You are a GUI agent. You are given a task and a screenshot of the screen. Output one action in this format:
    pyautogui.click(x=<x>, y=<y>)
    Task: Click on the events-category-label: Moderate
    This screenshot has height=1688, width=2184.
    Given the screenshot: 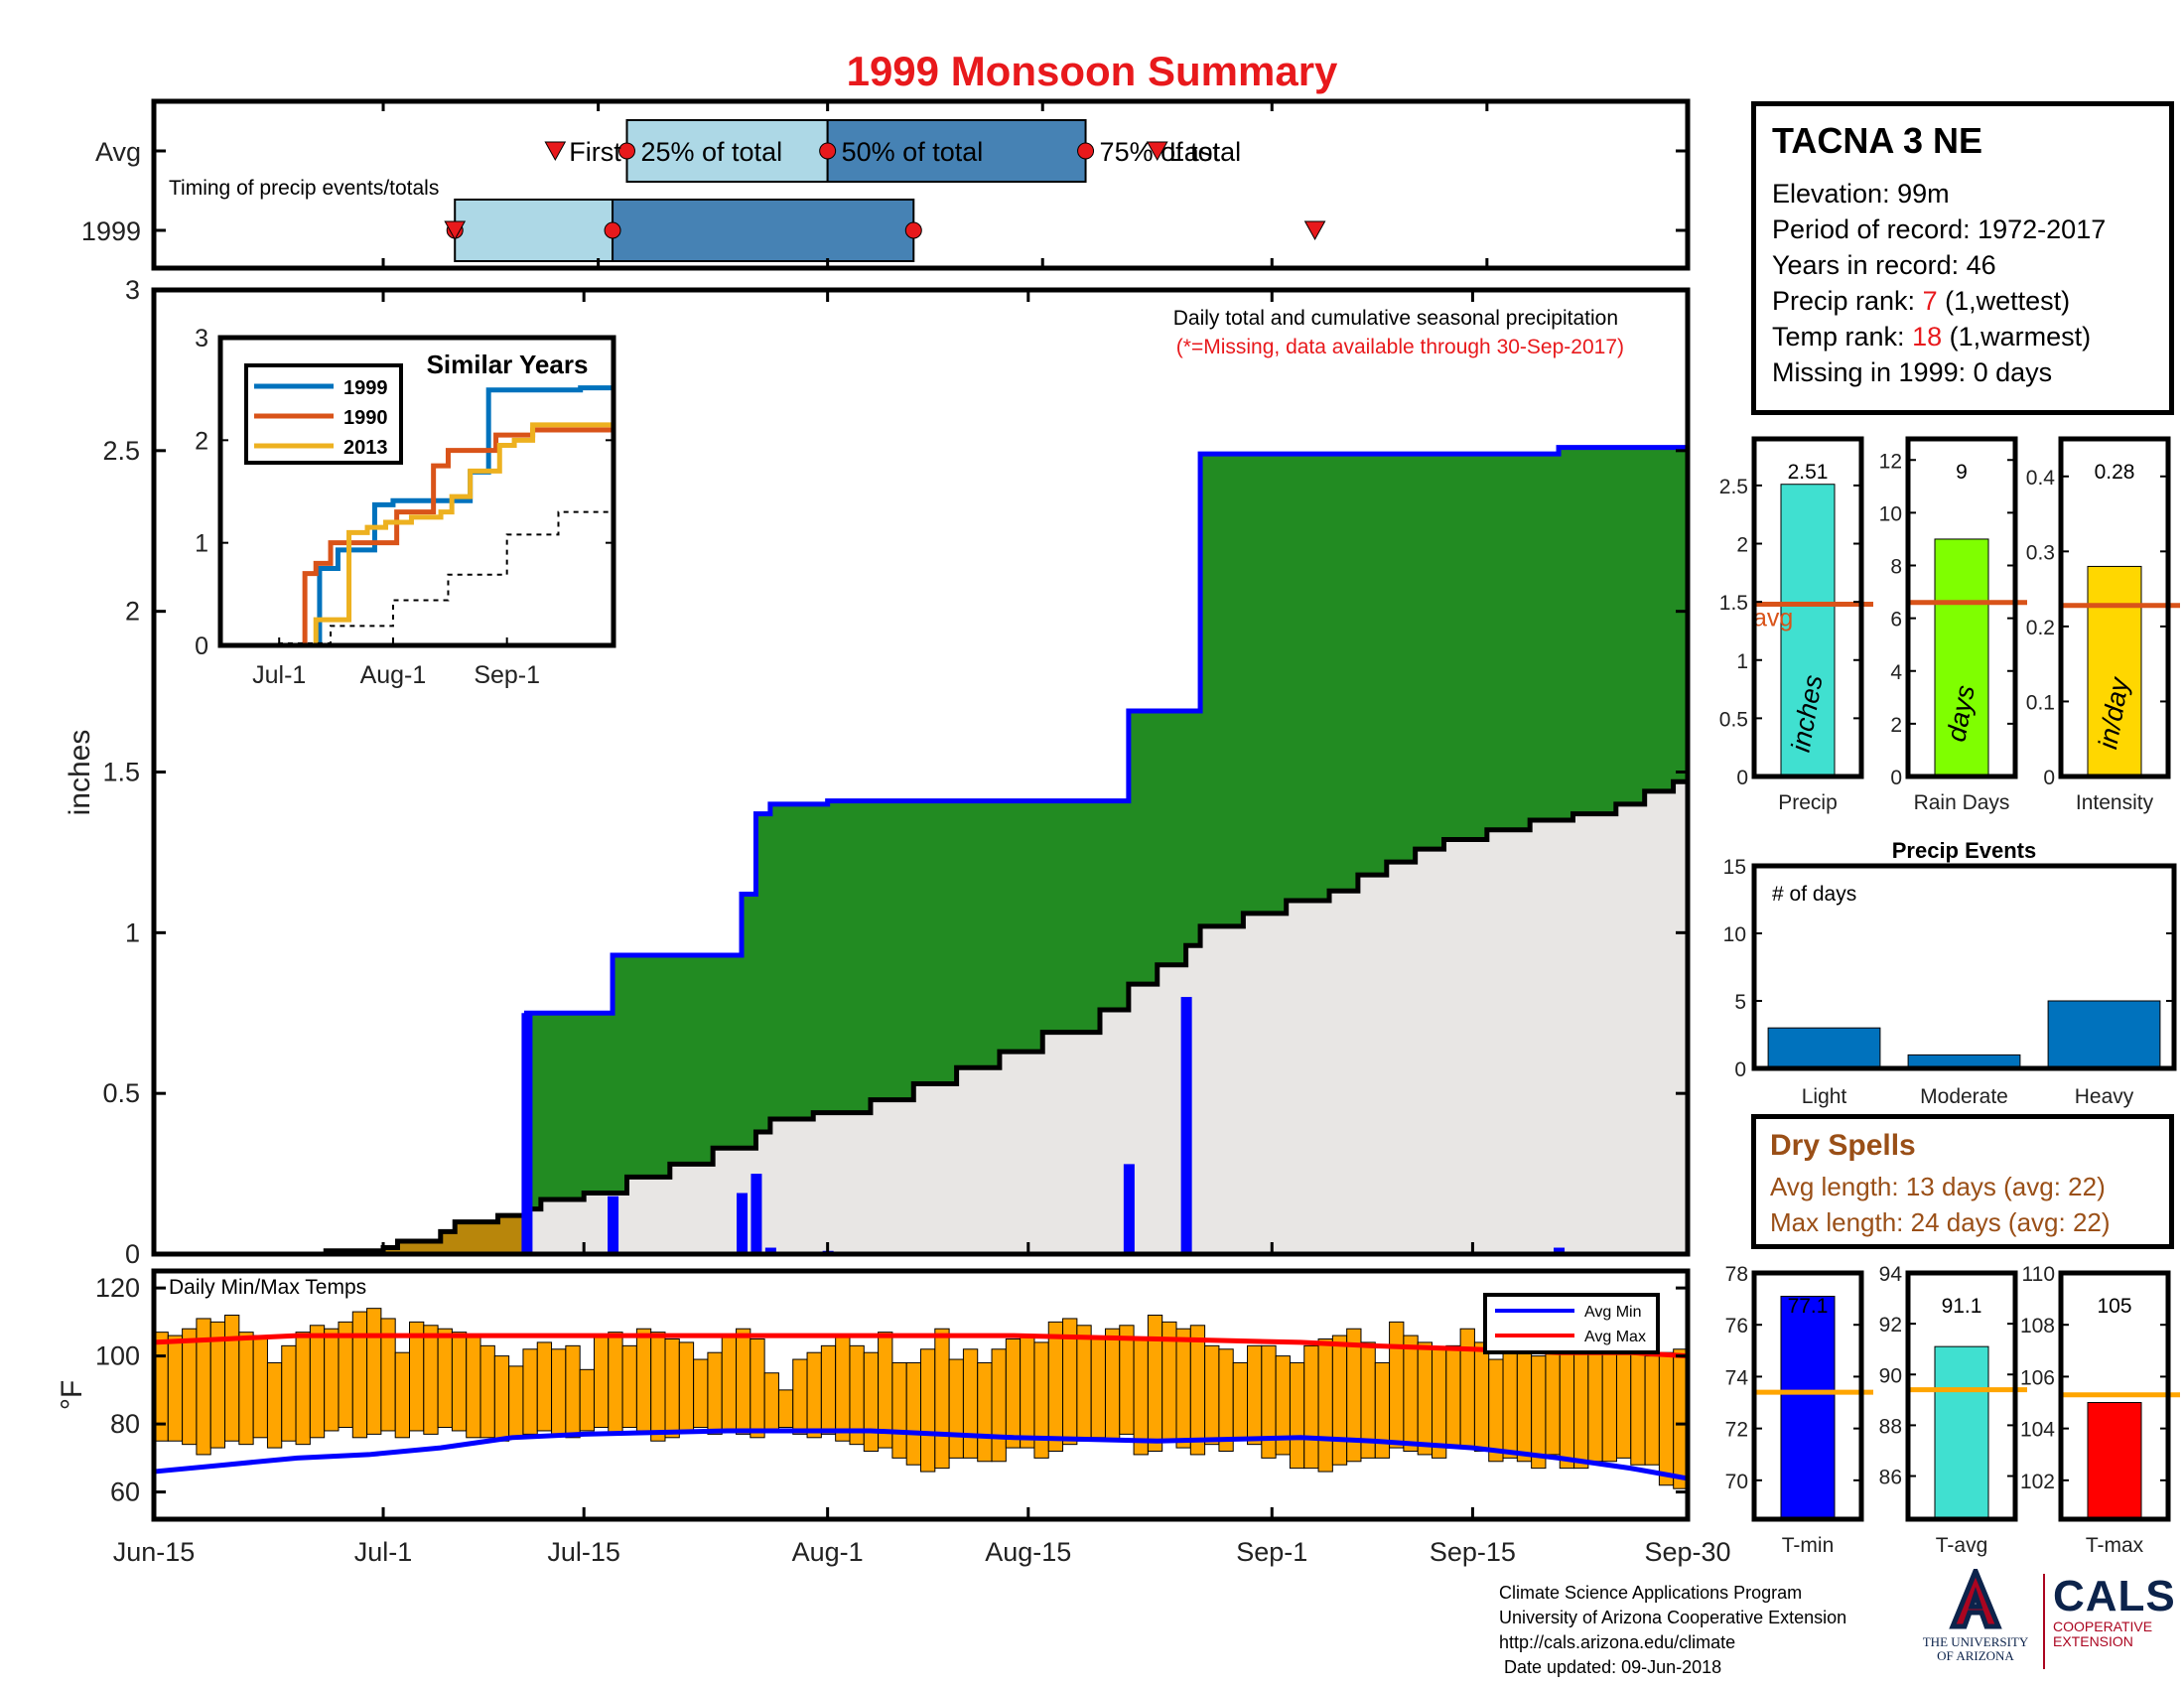 What is the action you would take?
    pyautogui.click(x=1964, y=1096)
    